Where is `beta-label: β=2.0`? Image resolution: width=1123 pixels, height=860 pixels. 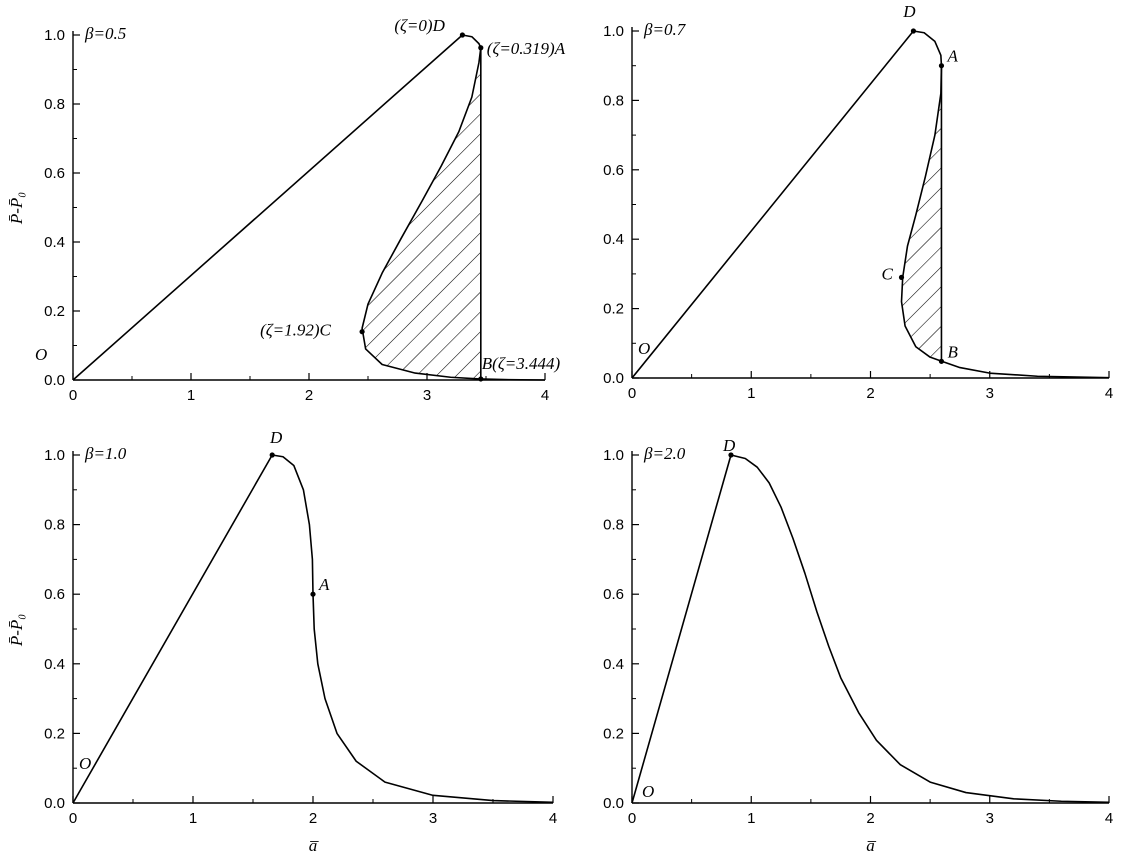 beta-label: β=2.0 is located at coordinates (664, 453).